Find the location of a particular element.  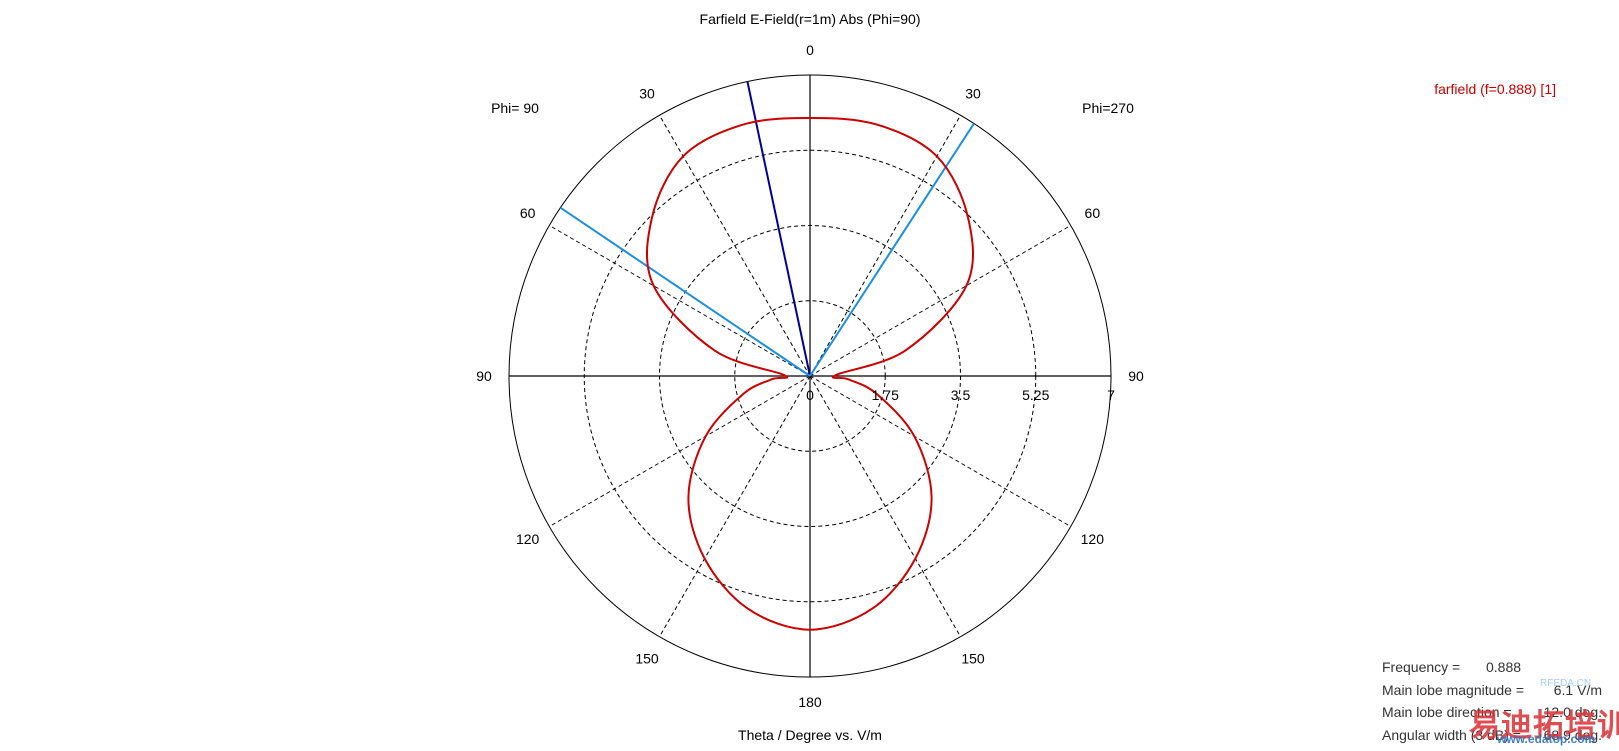

info-value: 12.0 deg. is located at coordinates (1572, 712).